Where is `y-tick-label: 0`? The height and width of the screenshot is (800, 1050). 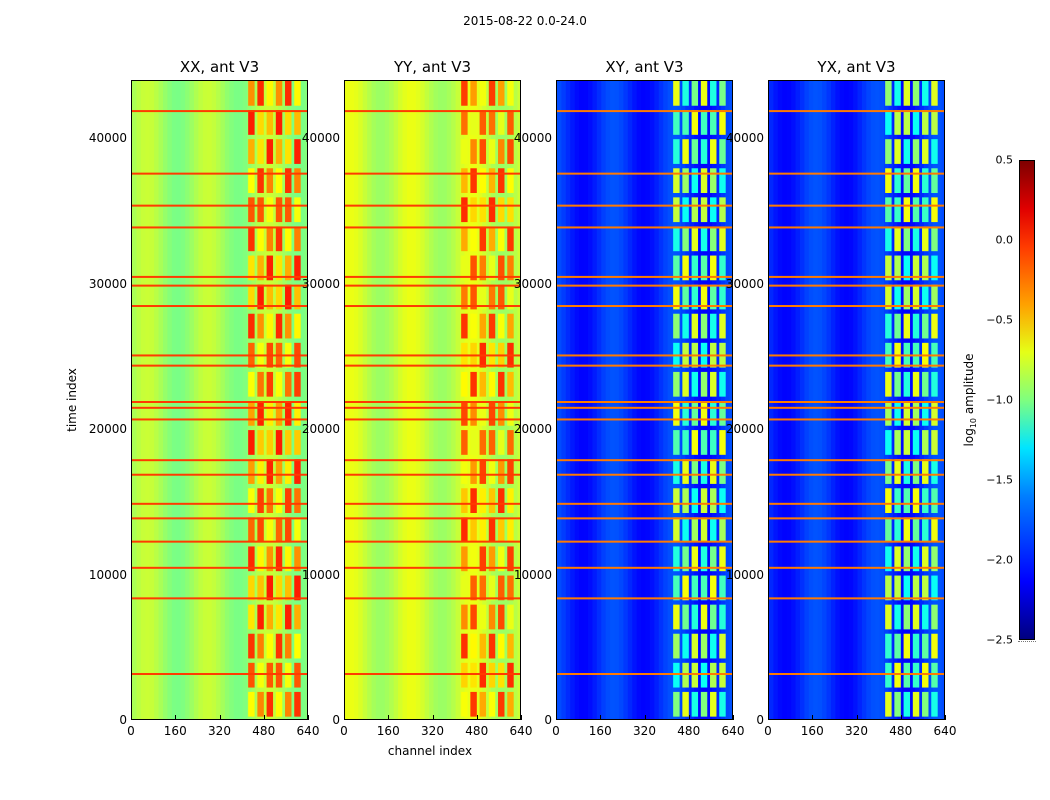
y-tick-label: 0 is located at coordinates (548, 720).